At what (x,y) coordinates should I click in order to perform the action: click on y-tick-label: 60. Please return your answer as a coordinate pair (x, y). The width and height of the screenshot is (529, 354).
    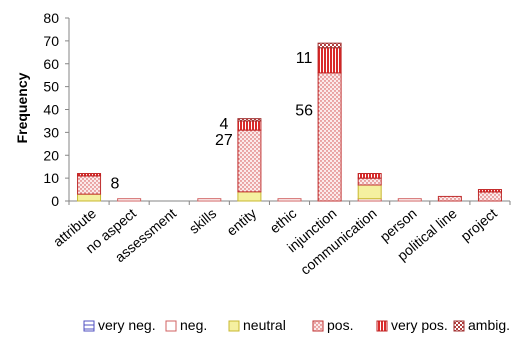
    Looking at the image, I should click on (51, 64).